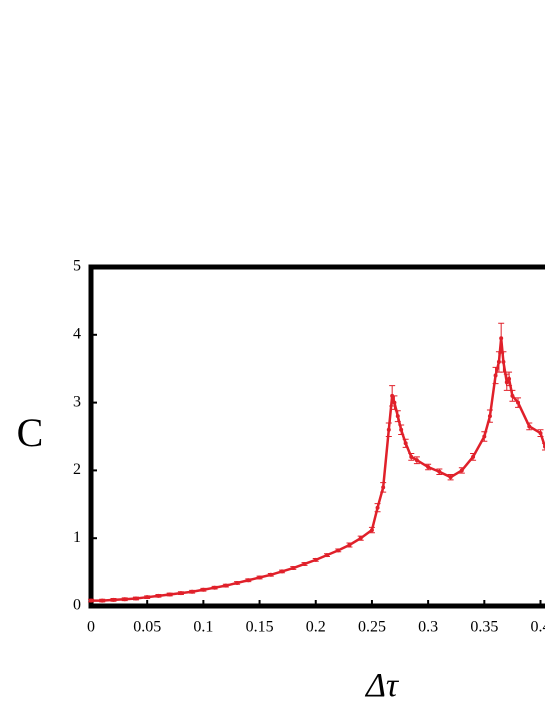  Describe the element at coordinates (77, 333) in the screenshot. I see `y-tick-label: 4` at that location.